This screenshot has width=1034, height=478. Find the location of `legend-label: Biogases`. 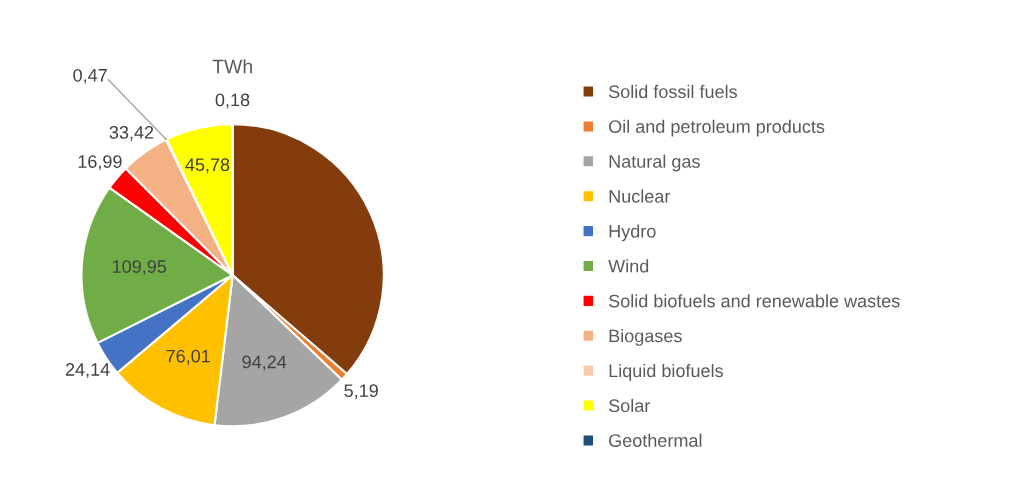

legend-label: Biogases is located at coordinates (645, 337).